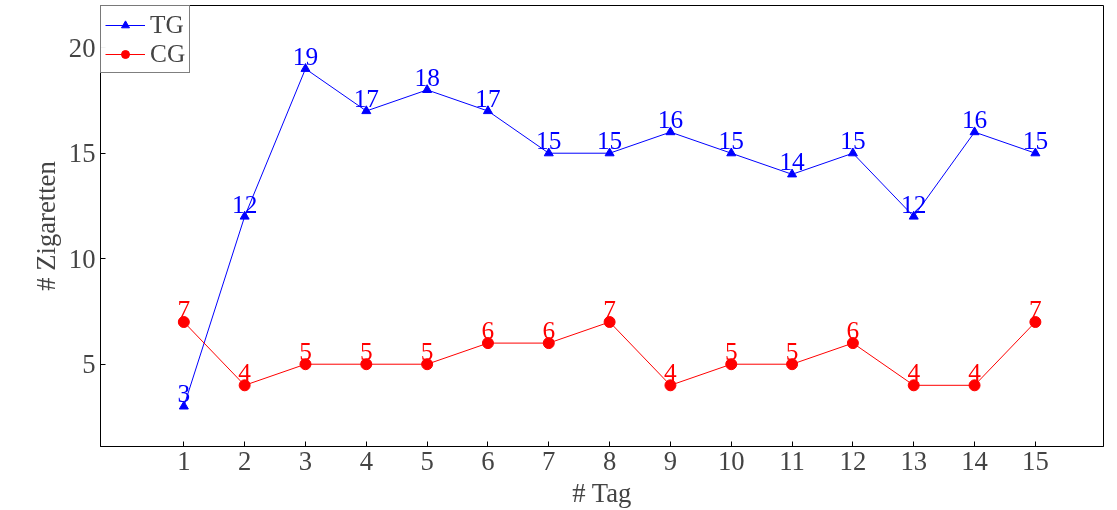 The width and height of the screenshot is (1117, 510). What do you see at coordinates (488, 460) in the screenshot?
I see `x-tick-label: 6` at bounding box center [488, 460].